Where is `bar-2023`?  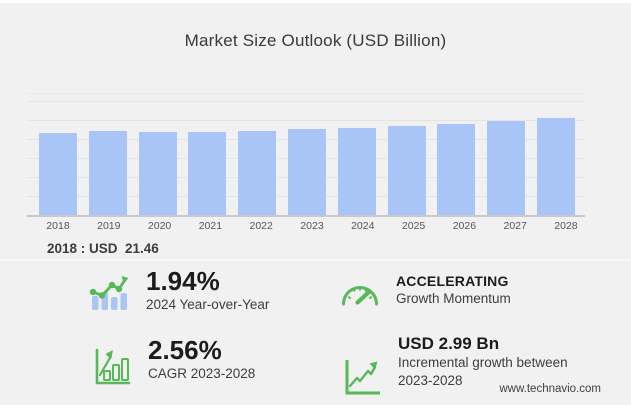
bar-2023 is located at coordinates (306, 172).